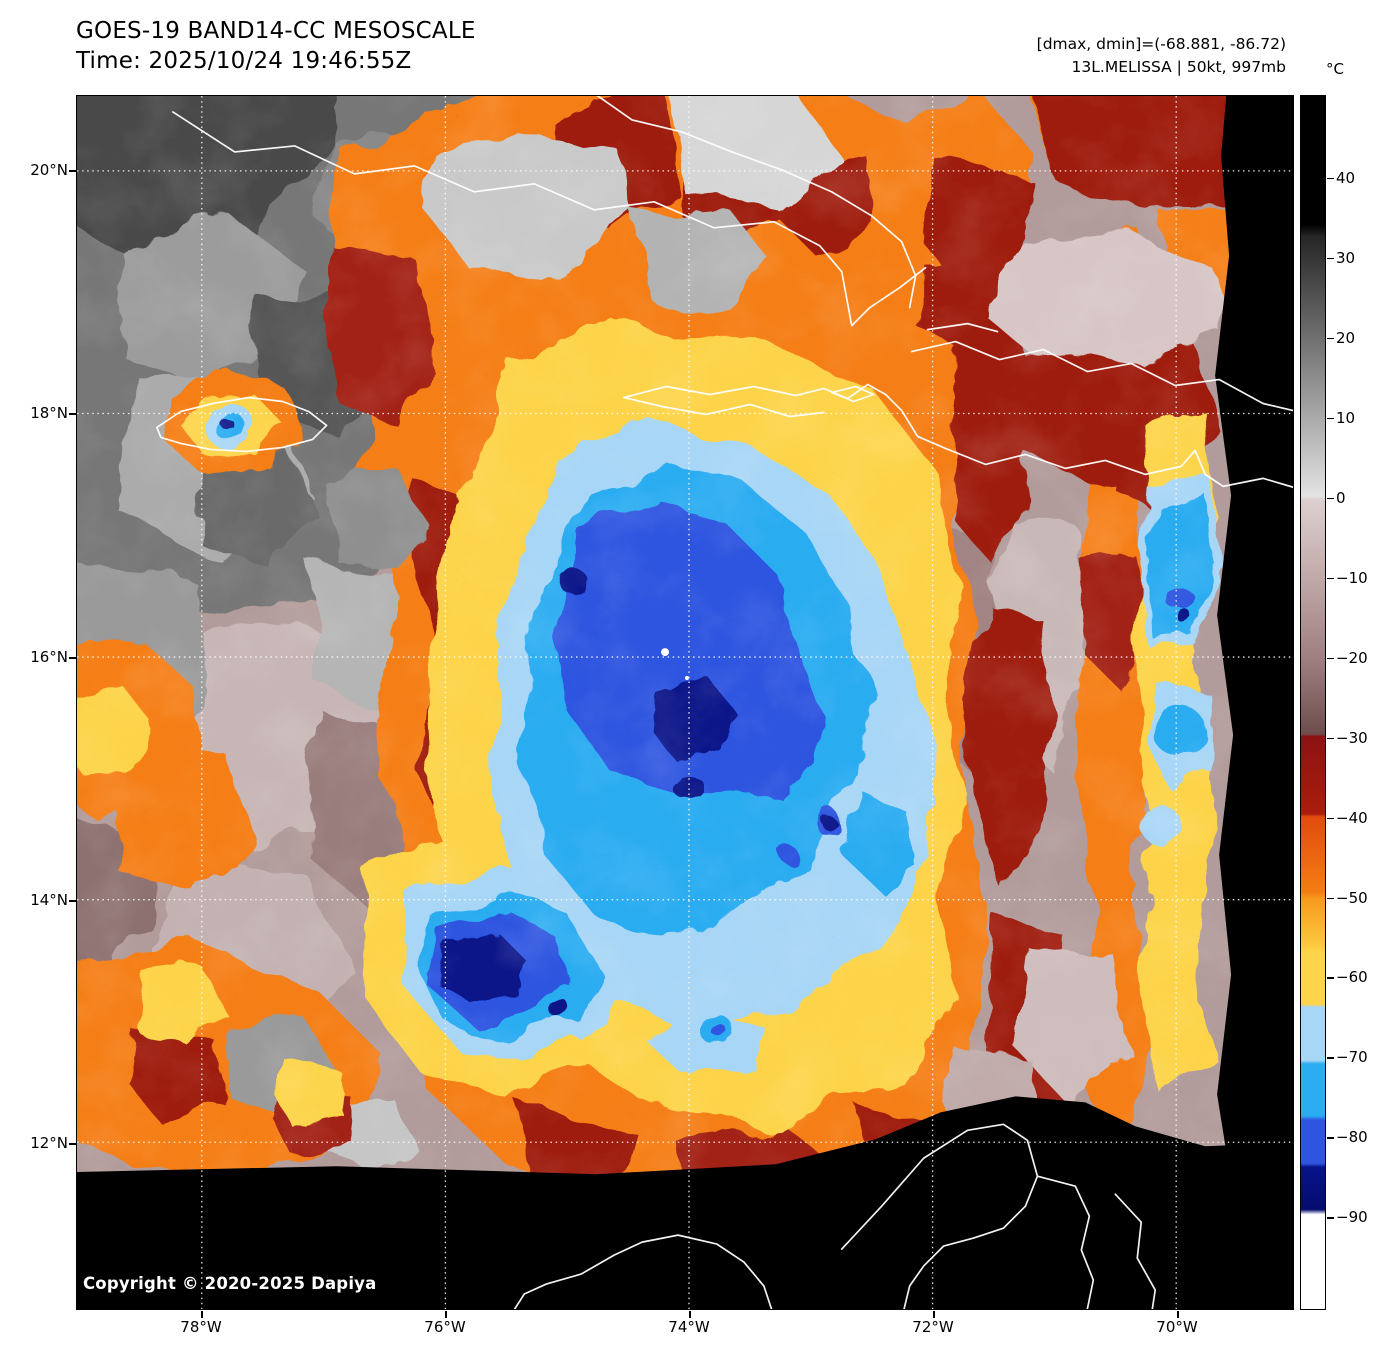 This screenshot has height=1359, width=1390. Describe the element at coordinates (1335, 69) in the screenshot. I see `colorbar-unit-label: °C` at that location.